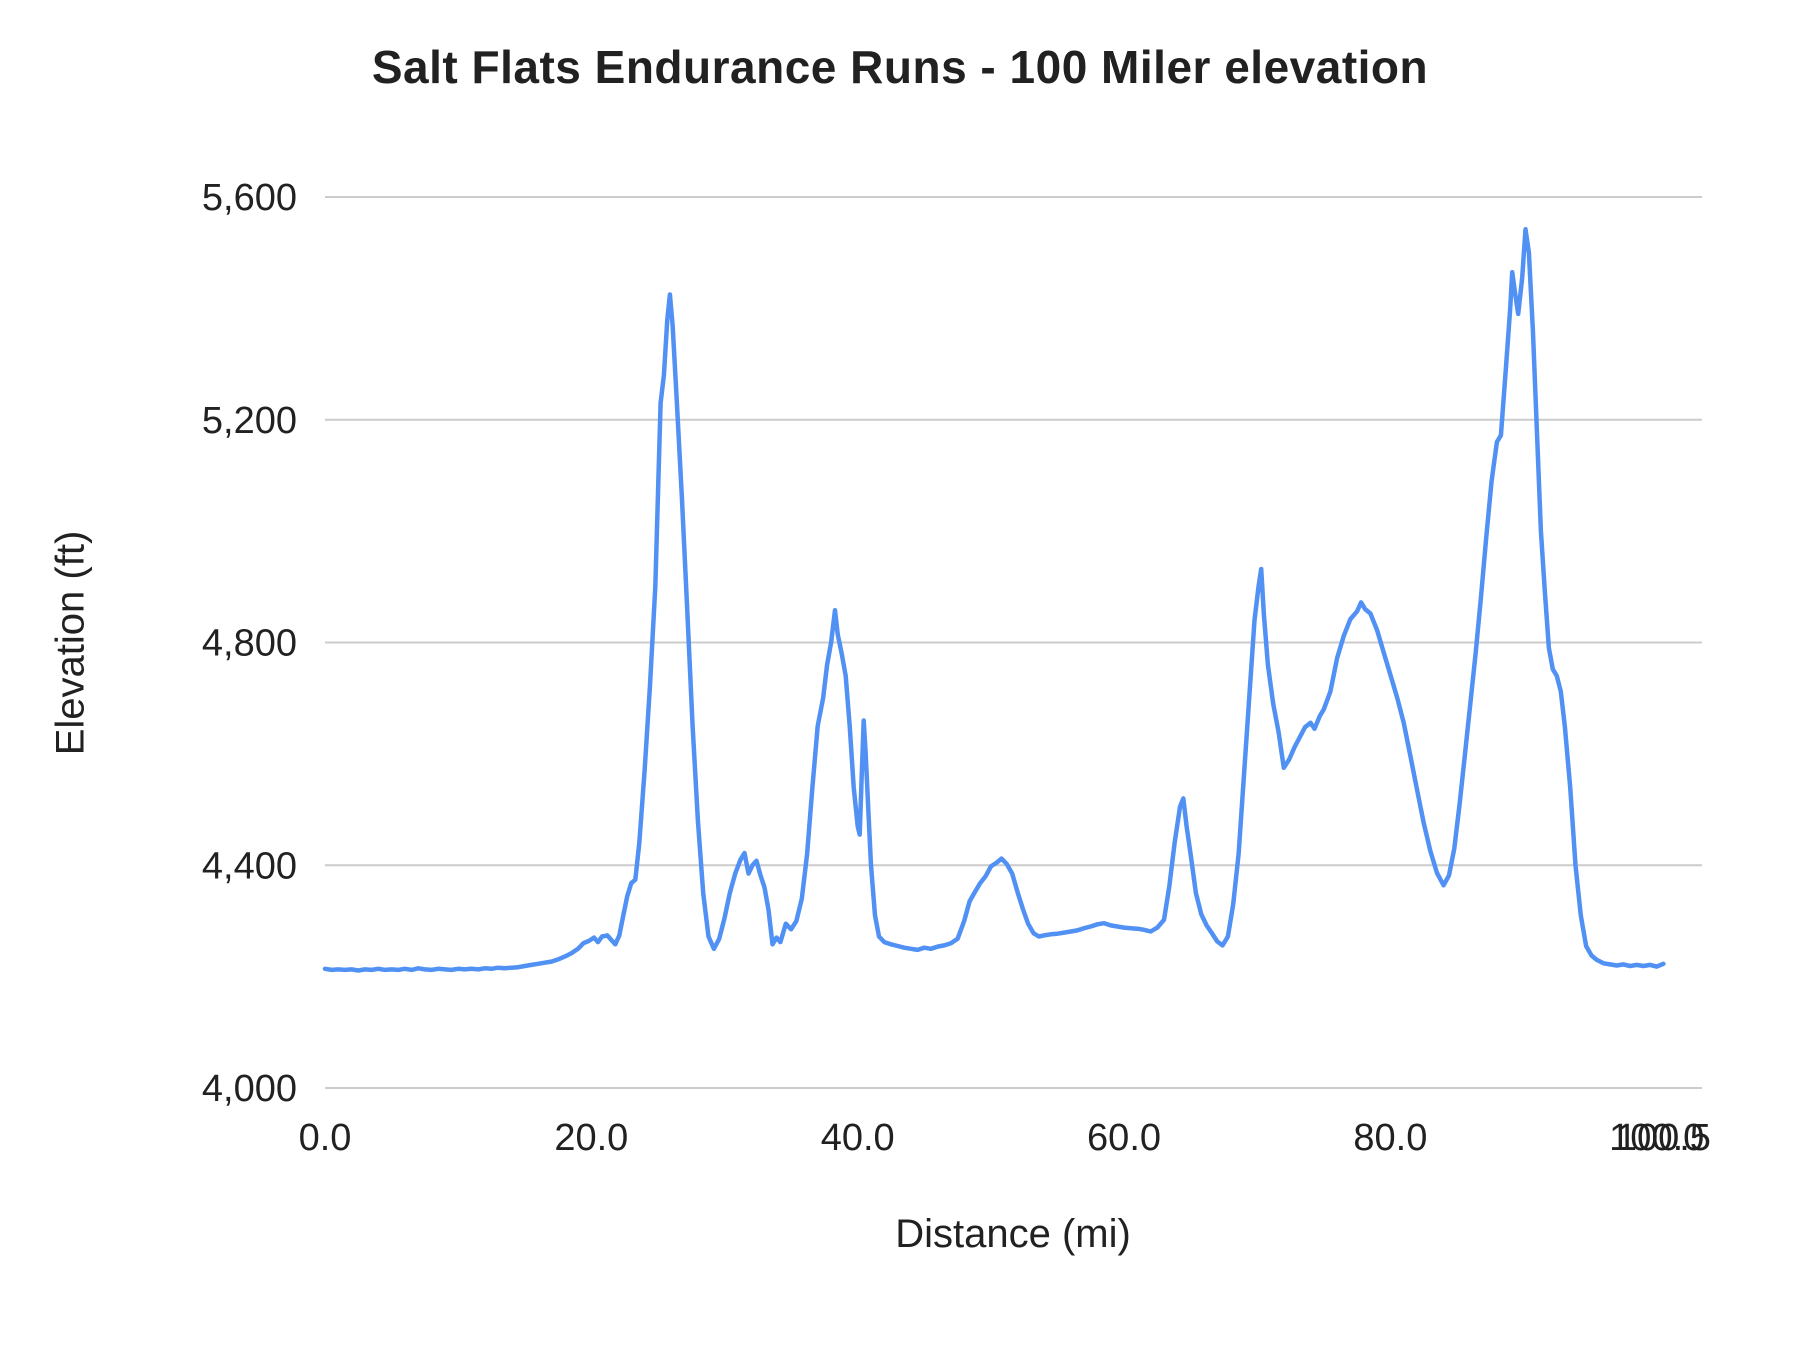 The height and width of the screenshot is (1350, 1800). I want to click on x-axis-title: Distance (mi), so click(1013, 1234).